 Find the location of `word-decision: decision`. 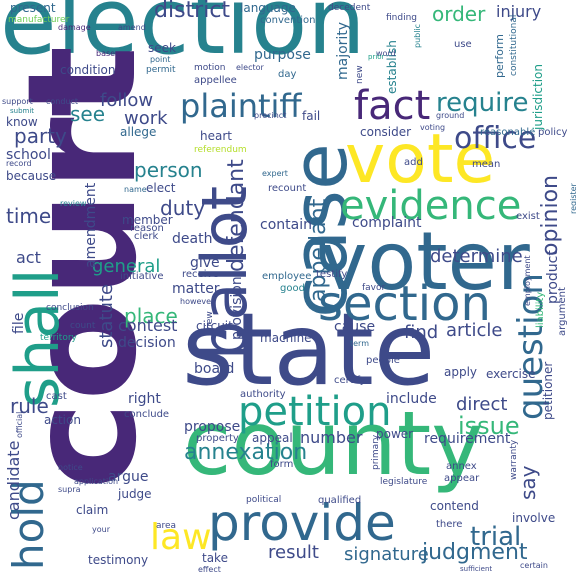

word-decision: decision is located at coordinates (147, 343).